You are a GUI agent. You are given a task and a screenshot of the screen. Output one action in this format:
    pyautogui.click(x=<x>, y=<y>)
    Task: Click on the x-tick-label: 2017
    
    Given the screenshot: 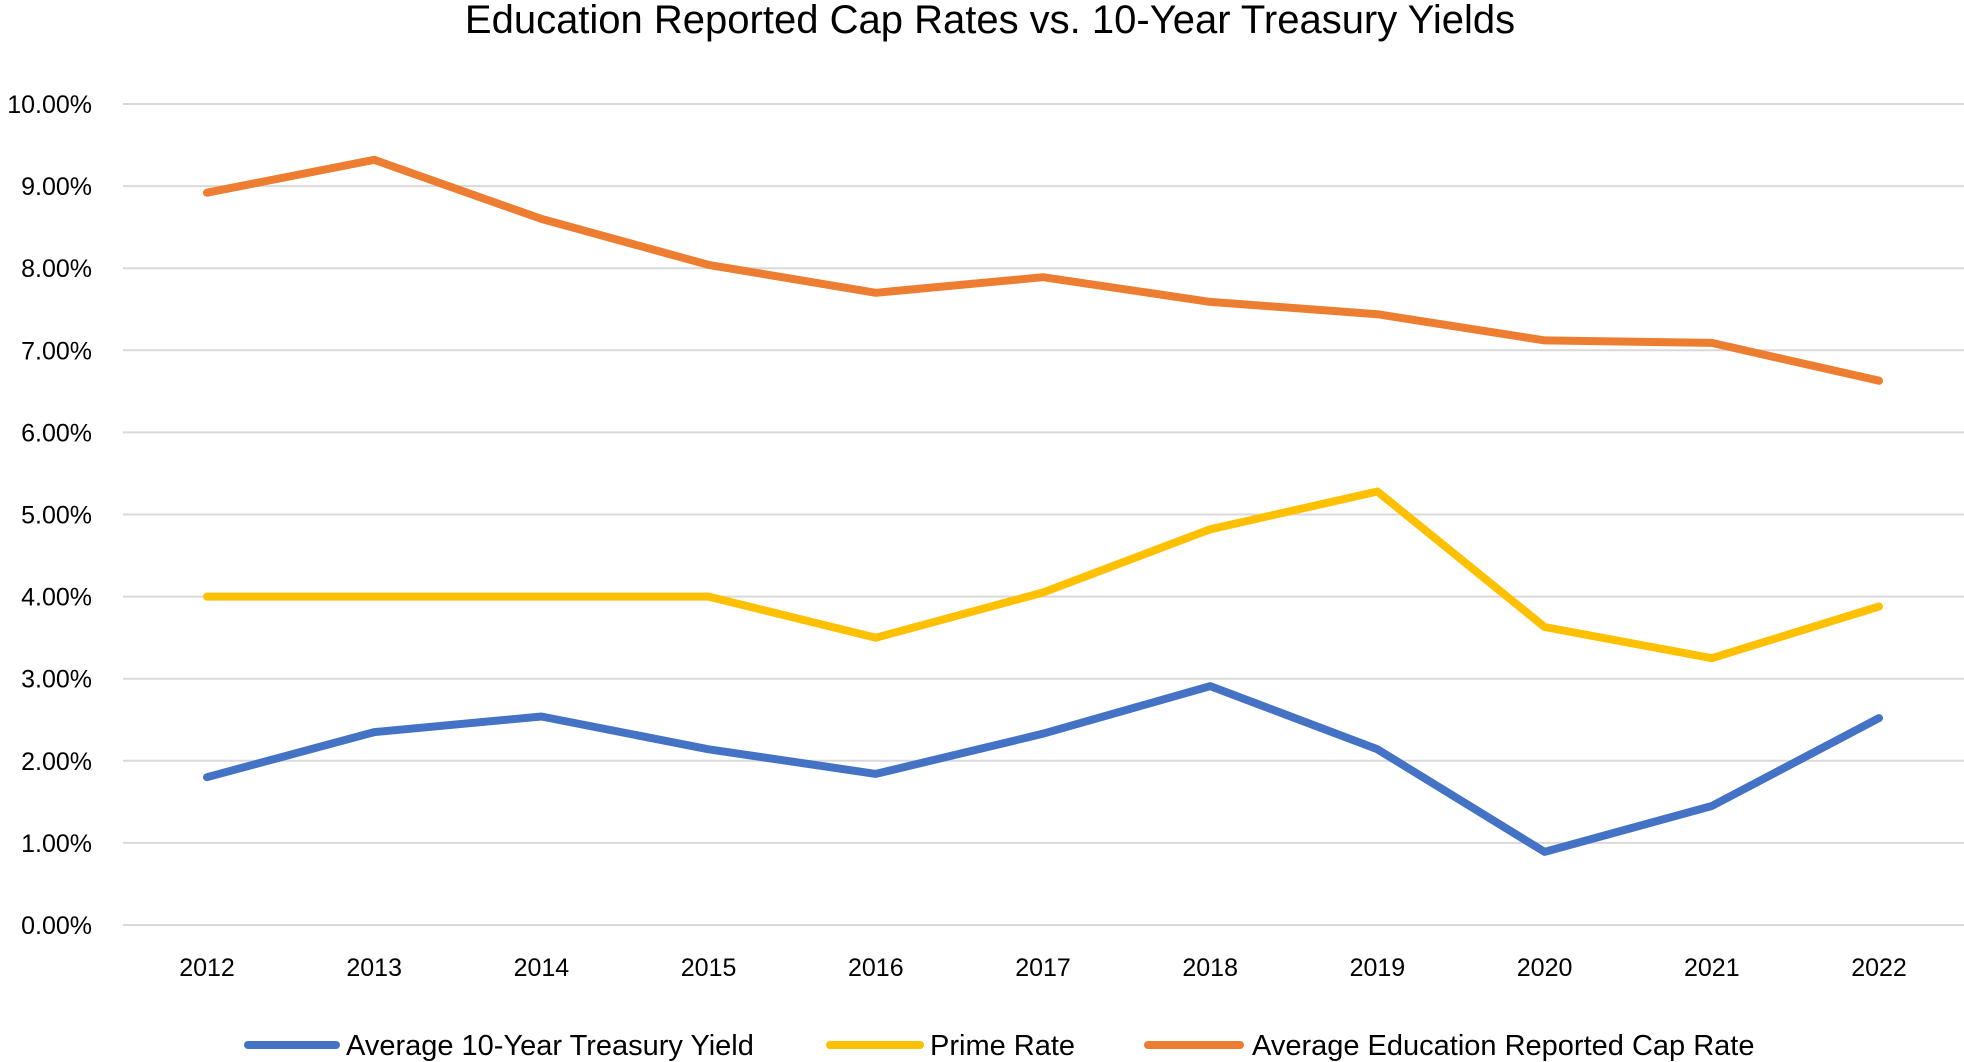 What is the action you would take?
    pyautogui.click(x=1043, y=968)
    